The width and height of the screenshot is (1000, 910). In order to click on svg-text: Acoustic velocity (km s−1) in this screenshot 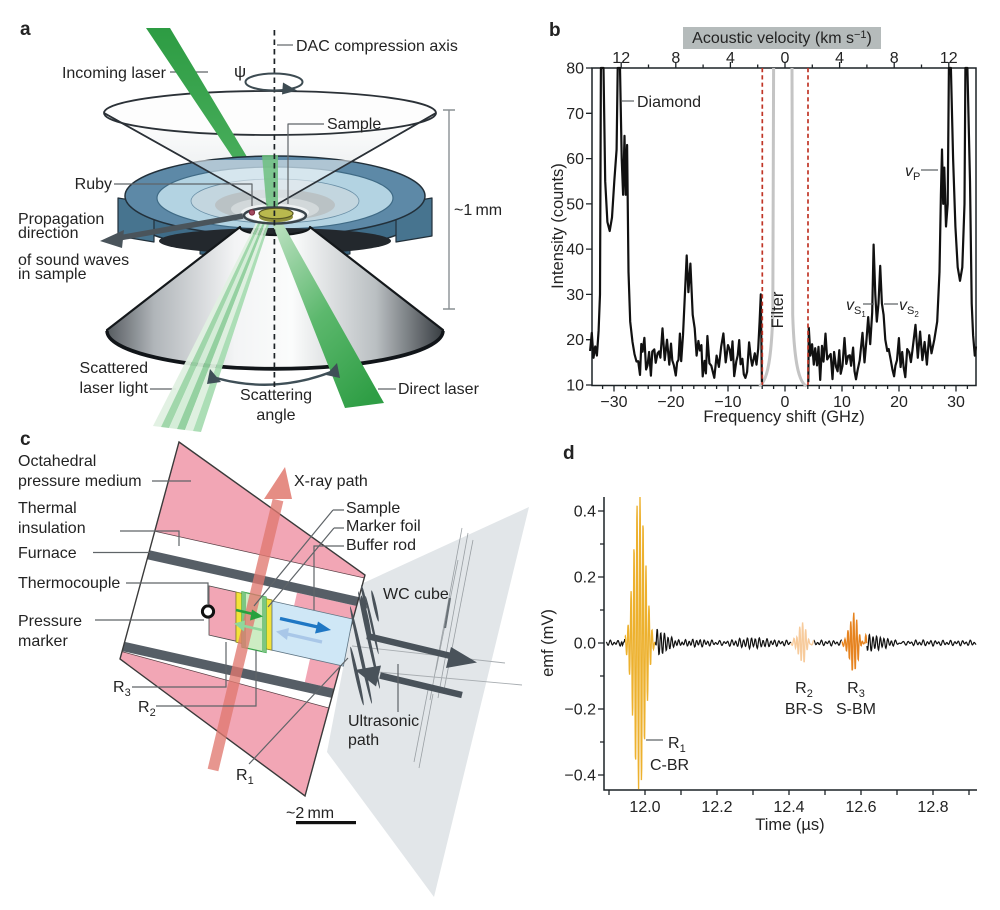, I will do `click(782, 38)`.